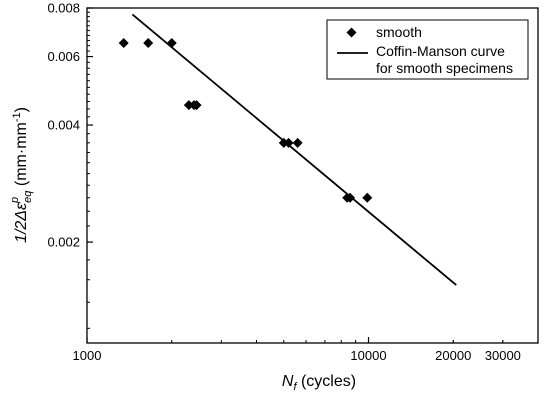 This screenshot has width=550, height=404. What do you see at coordinates (63, 8) in the screenshot?
I see `y-tick-label: 0.008` at bounding box center [63, 8].